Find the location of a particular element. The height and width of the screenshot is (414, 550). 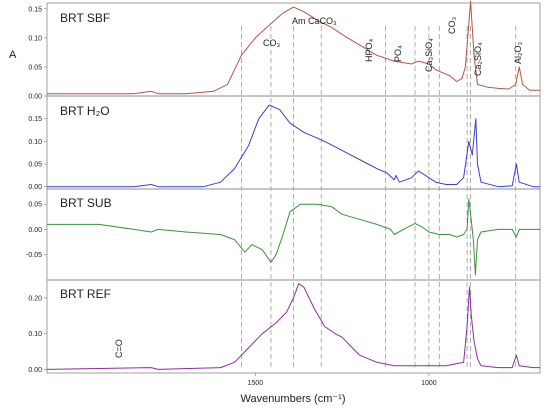

annotation-c-o: C=O is located at coordinates (119, 348).